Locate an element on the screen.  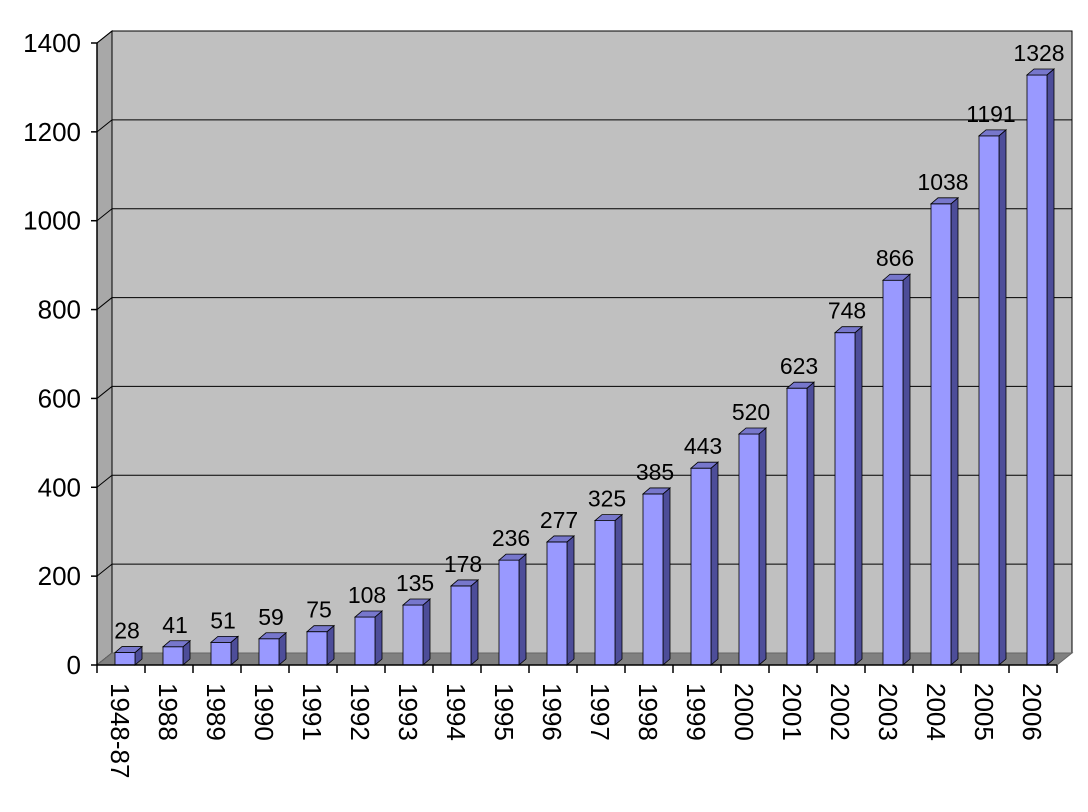
data-label: 866 is located at coordinates (895, 258).